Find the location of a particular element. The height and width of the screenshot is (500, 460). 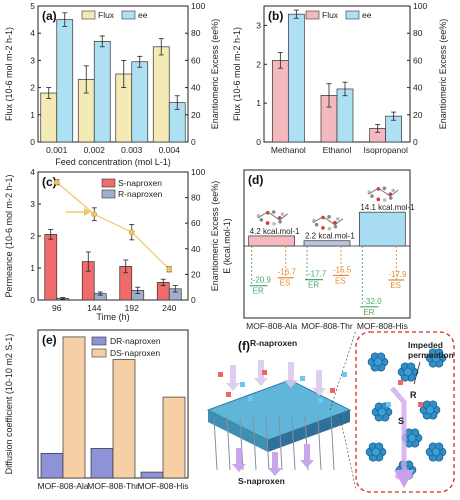

ytick-label: 0 is located at coordinates (32, 300).